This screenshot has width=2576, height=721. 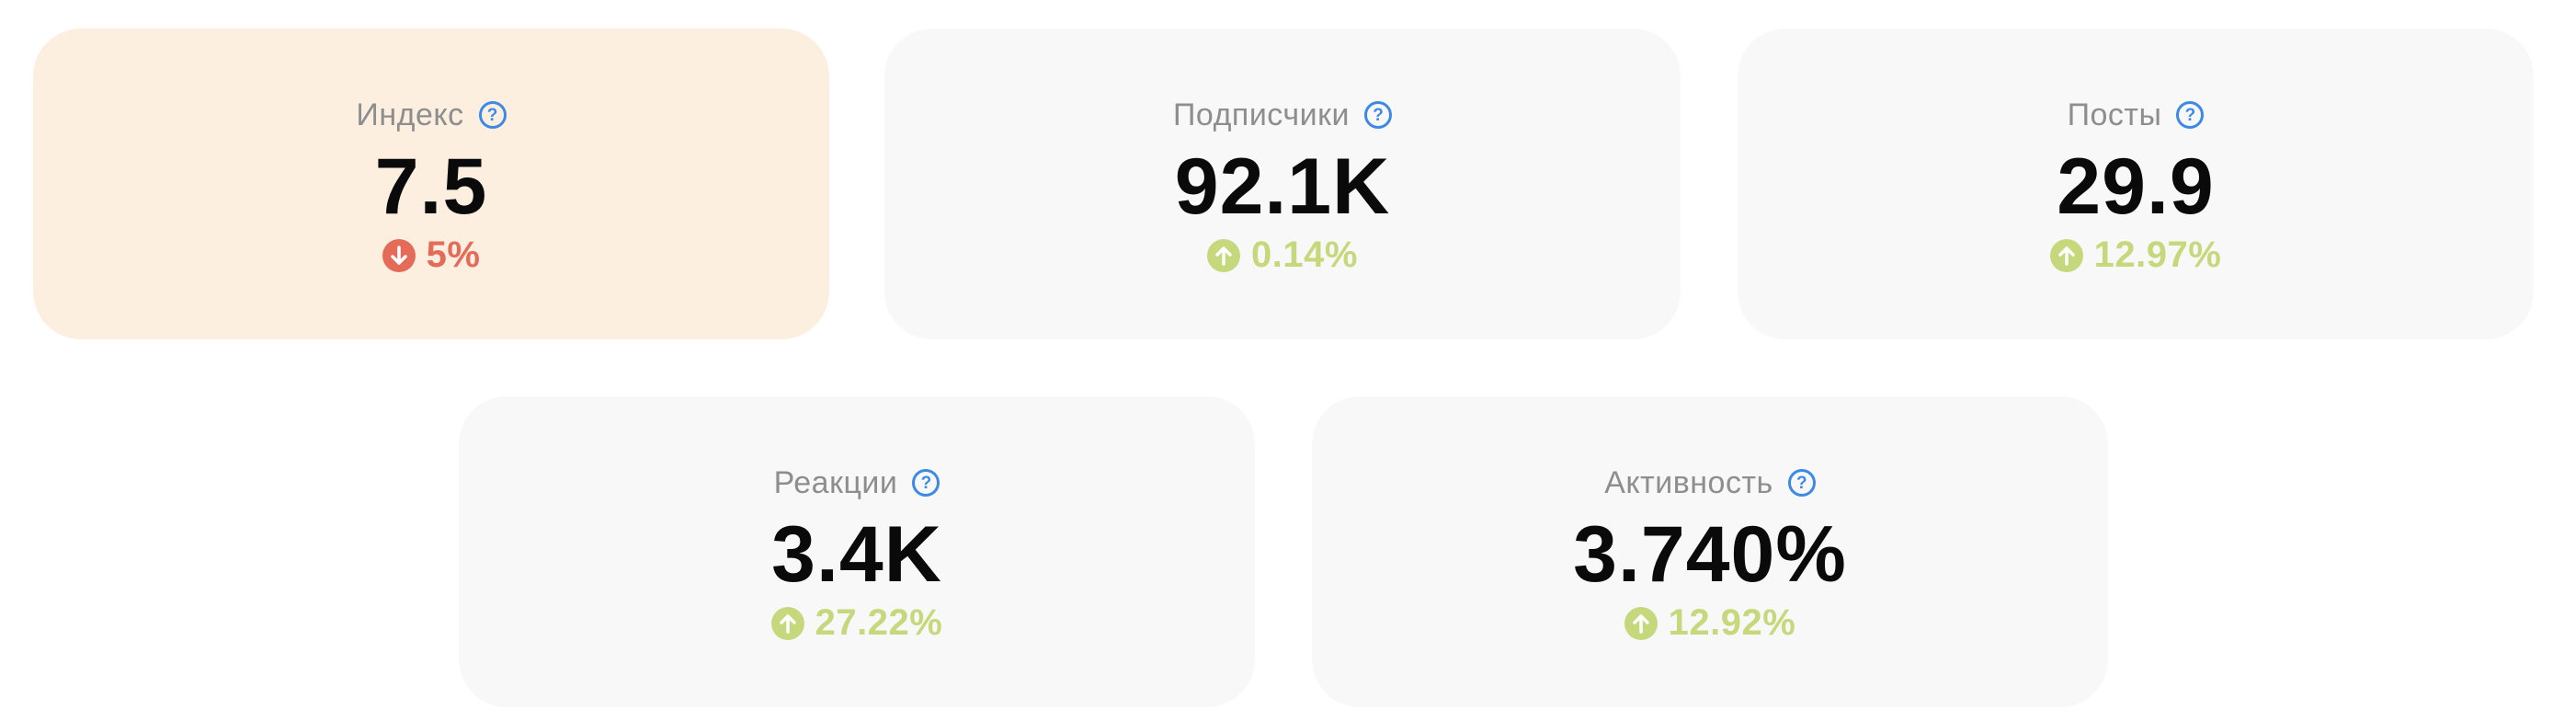 What do you see at coordinates (410, 114) in the screenshot?
I see `stat-label: Индекс` at bounding box center [410, 114].